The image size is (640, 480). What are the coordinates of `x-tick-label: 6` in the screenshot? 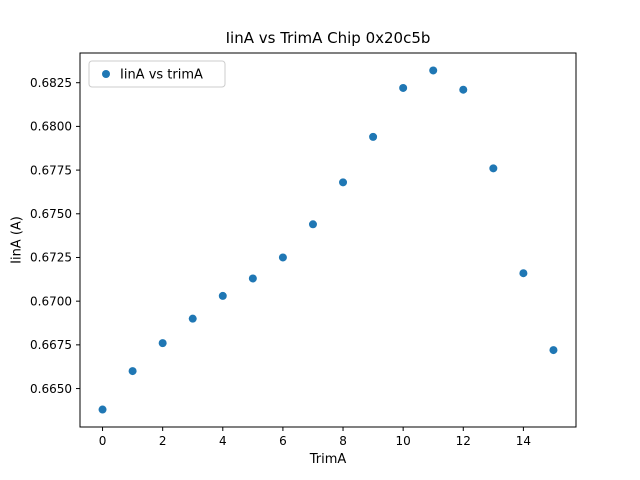 It's located at (283, 441).